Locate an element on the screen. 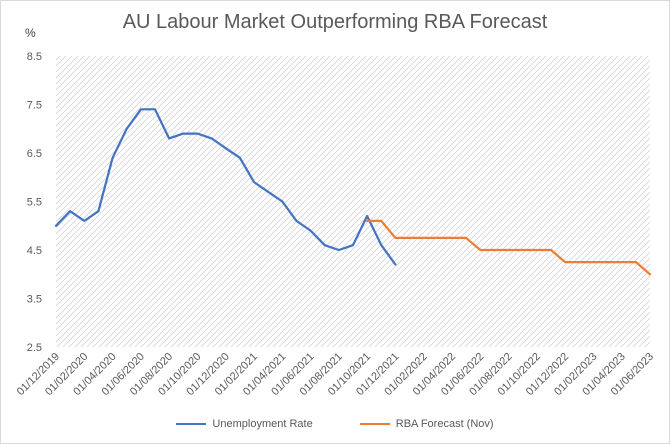 The width and height of the screenshot is (670, 444). legend-item-unemployment: Unemployment Rate is located at coordinates (244, 424).